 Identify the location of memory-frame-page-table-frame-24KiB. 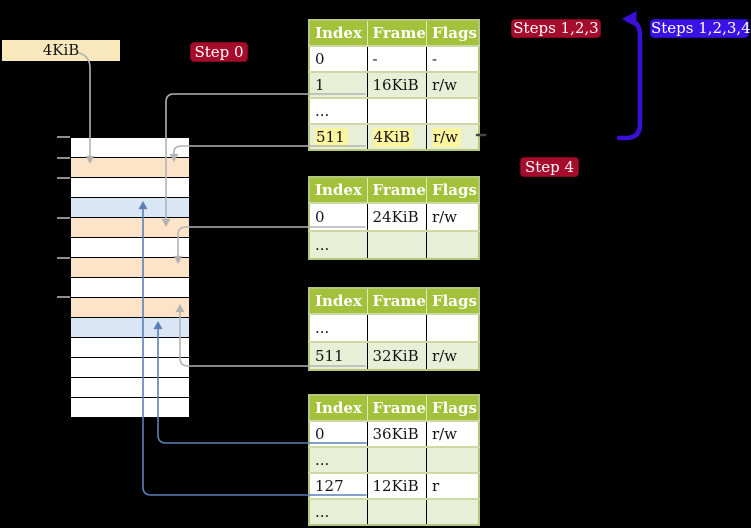
(130, 267).